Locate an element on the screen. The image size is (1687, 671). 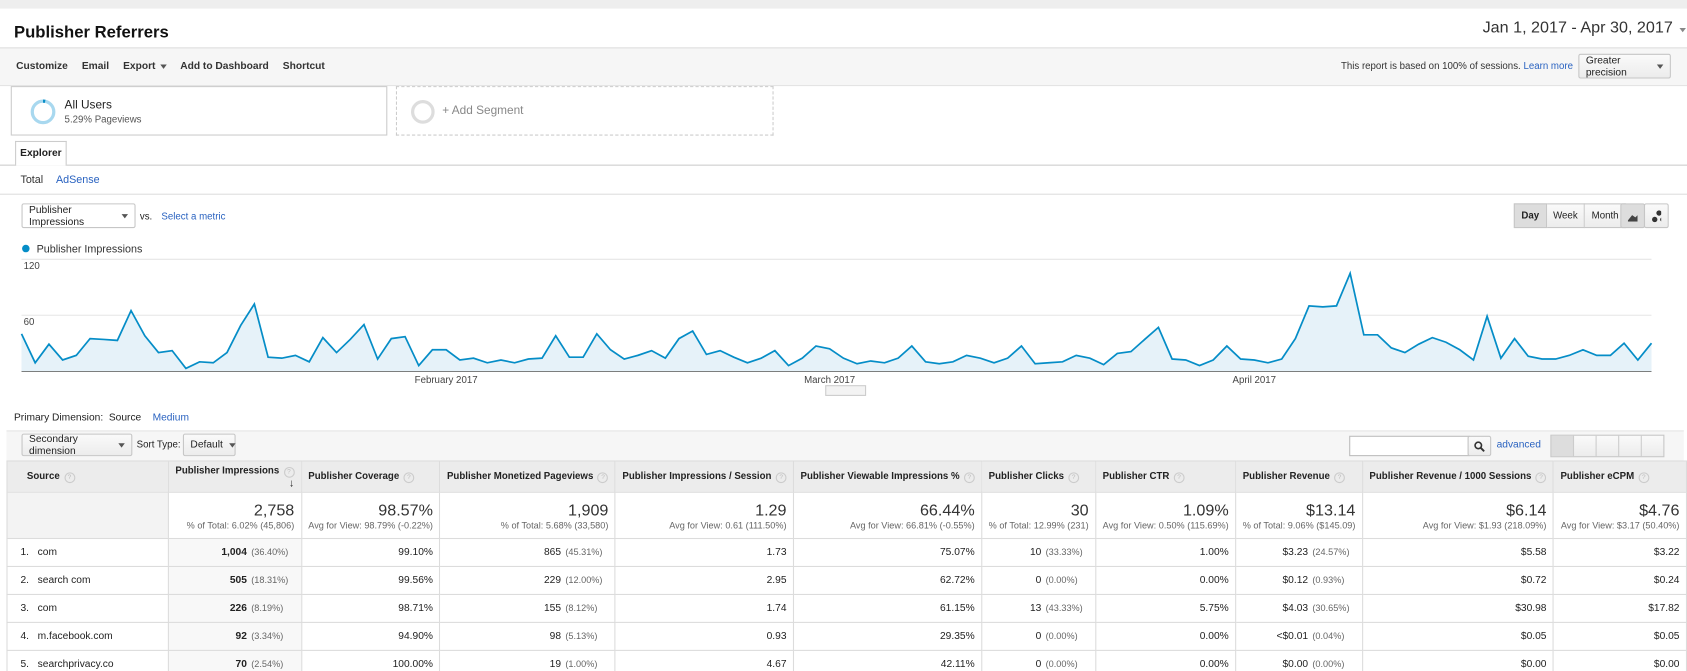
toolbar-item: Shortcut is located at coordinates (303, 66).